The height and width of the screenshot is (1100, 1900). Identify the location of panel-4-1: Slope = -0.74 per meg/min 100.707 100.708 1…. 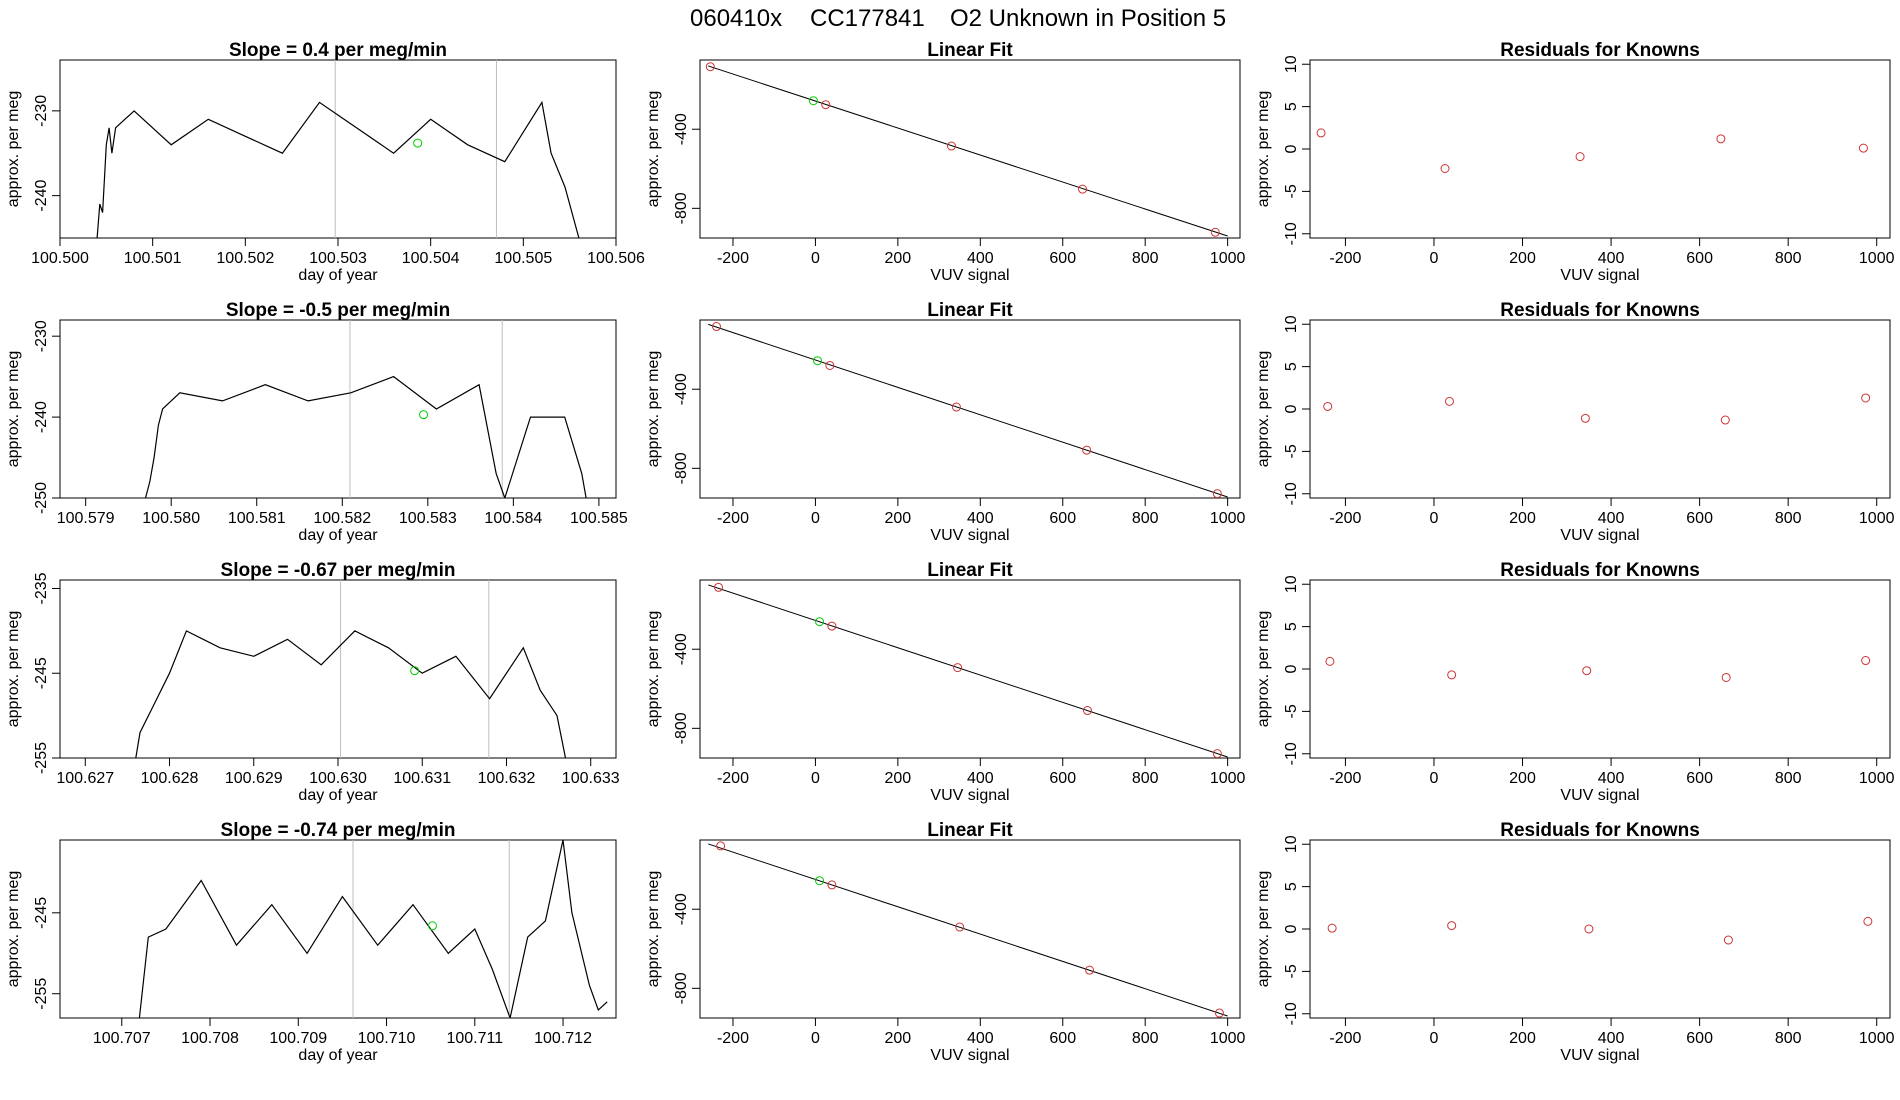
(311, 942).